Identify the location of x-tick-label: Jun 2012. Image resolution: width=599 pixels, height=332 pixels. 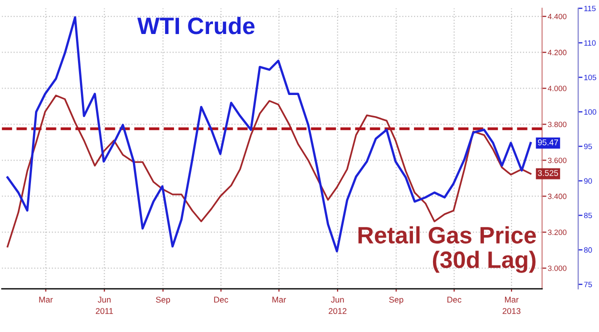
(337, 305).